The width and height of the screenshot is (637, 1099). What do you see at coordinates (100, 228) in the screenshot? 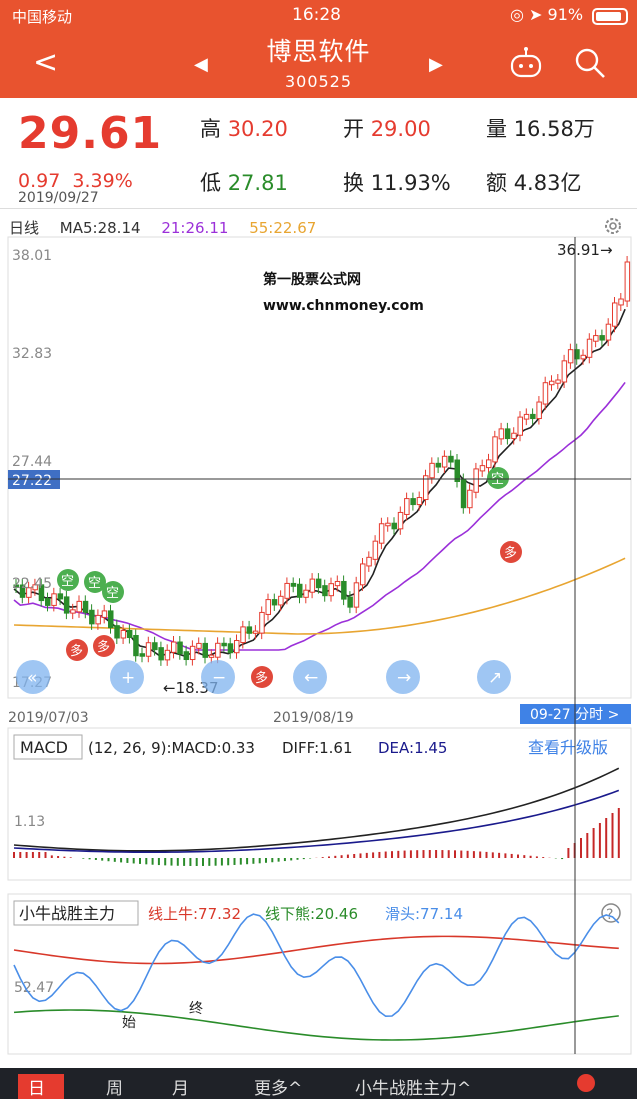
I see `ma5-value: MA5:28.14` at bounding box center [100, 228].